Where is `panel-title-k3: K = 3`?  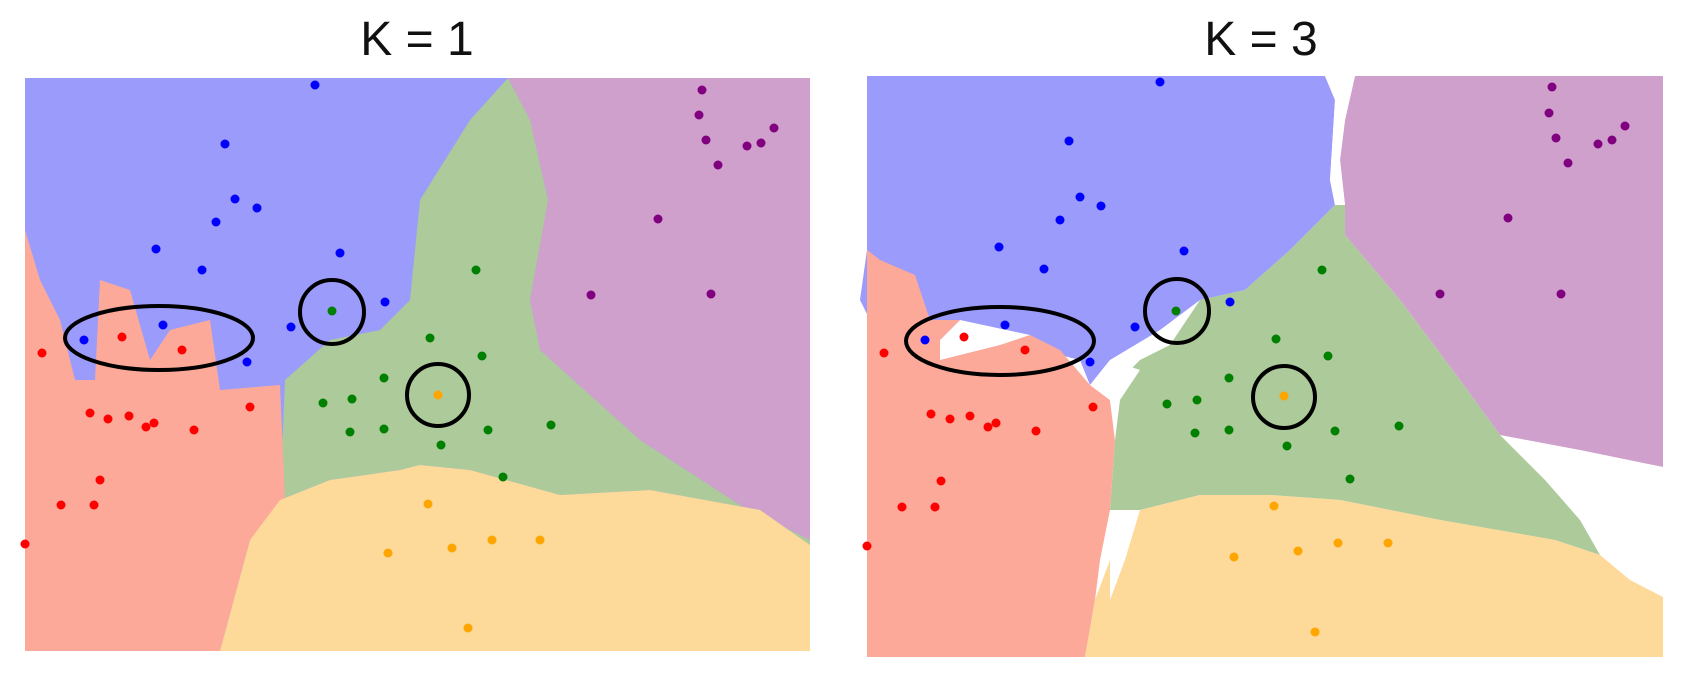
panel-title-k3: K = 3 is located at coordinates (1261, 39).